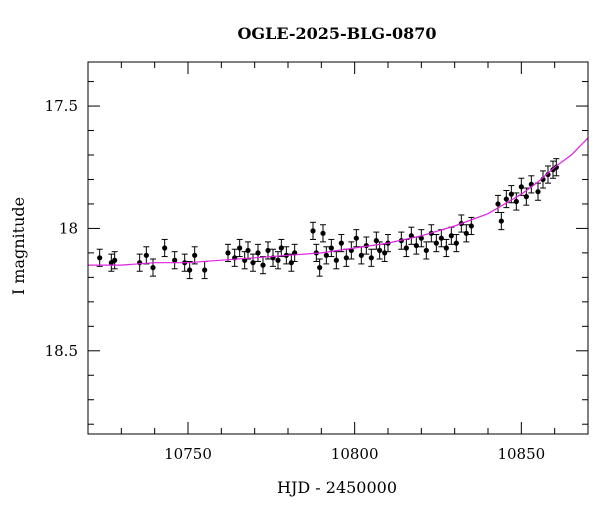 This screenshot has width=600, height=512. Describe the element at coordinates (68, 228) in the screenshot. I see `y-tick-label: 18` at that location.